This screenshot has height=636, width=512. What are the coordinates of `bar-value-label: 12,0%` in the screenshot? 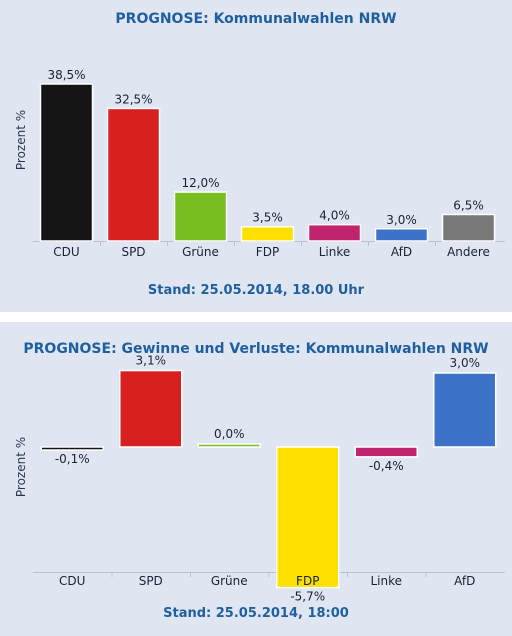 It's located at (200, 183).